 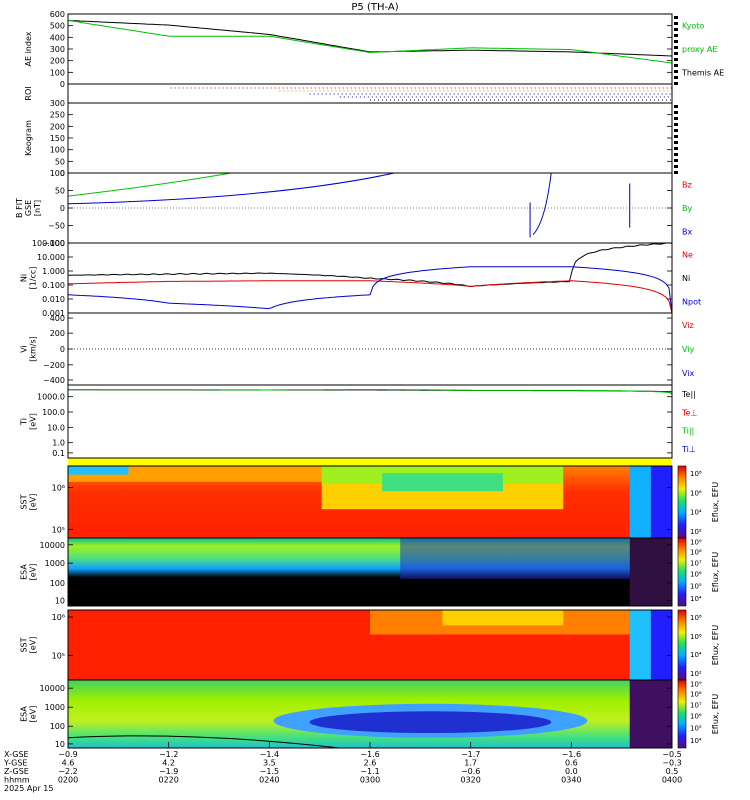 What do you see at coordinates (67, 754) in the screenshot?
I see `footer-value: −0.9` at bounding box center [67, 754].